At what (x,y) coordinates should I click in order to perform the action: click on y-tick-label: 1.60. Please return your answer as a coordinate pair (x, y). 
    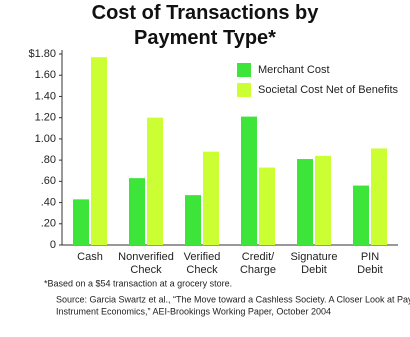
    Looking at the image, I should click on (45, 75).